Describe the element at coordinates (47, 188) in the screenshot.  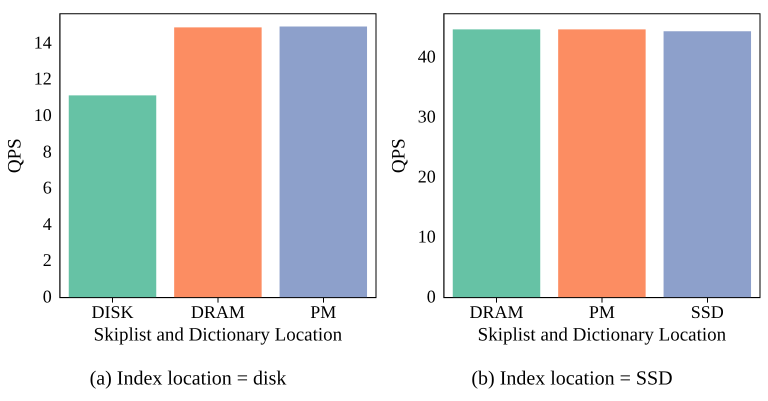
I see `y-tick-label: 6` at that location.